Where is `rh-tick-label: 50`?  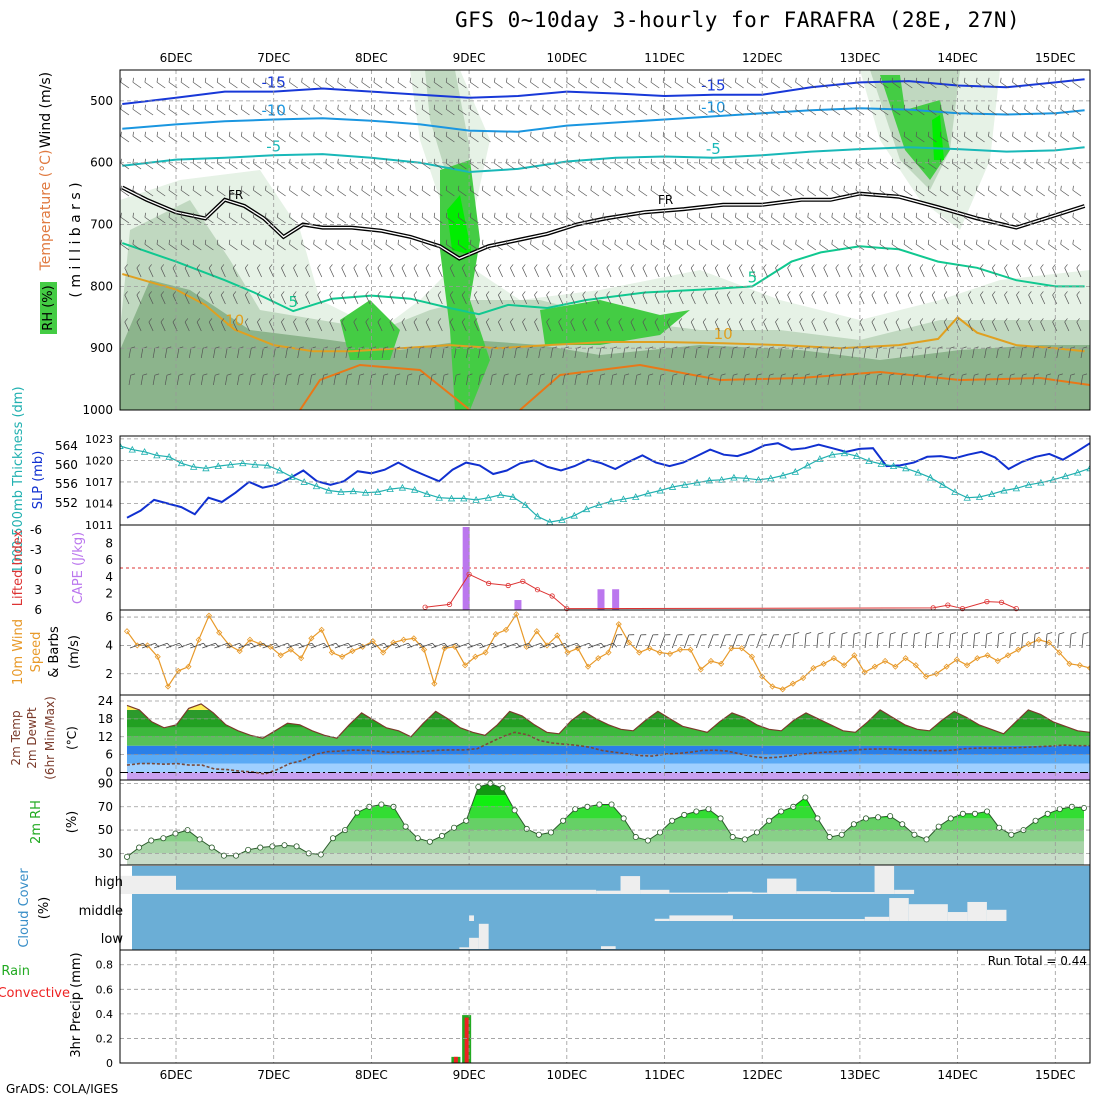 rh-tick-label: 50 is located at coordinates (105, 830).